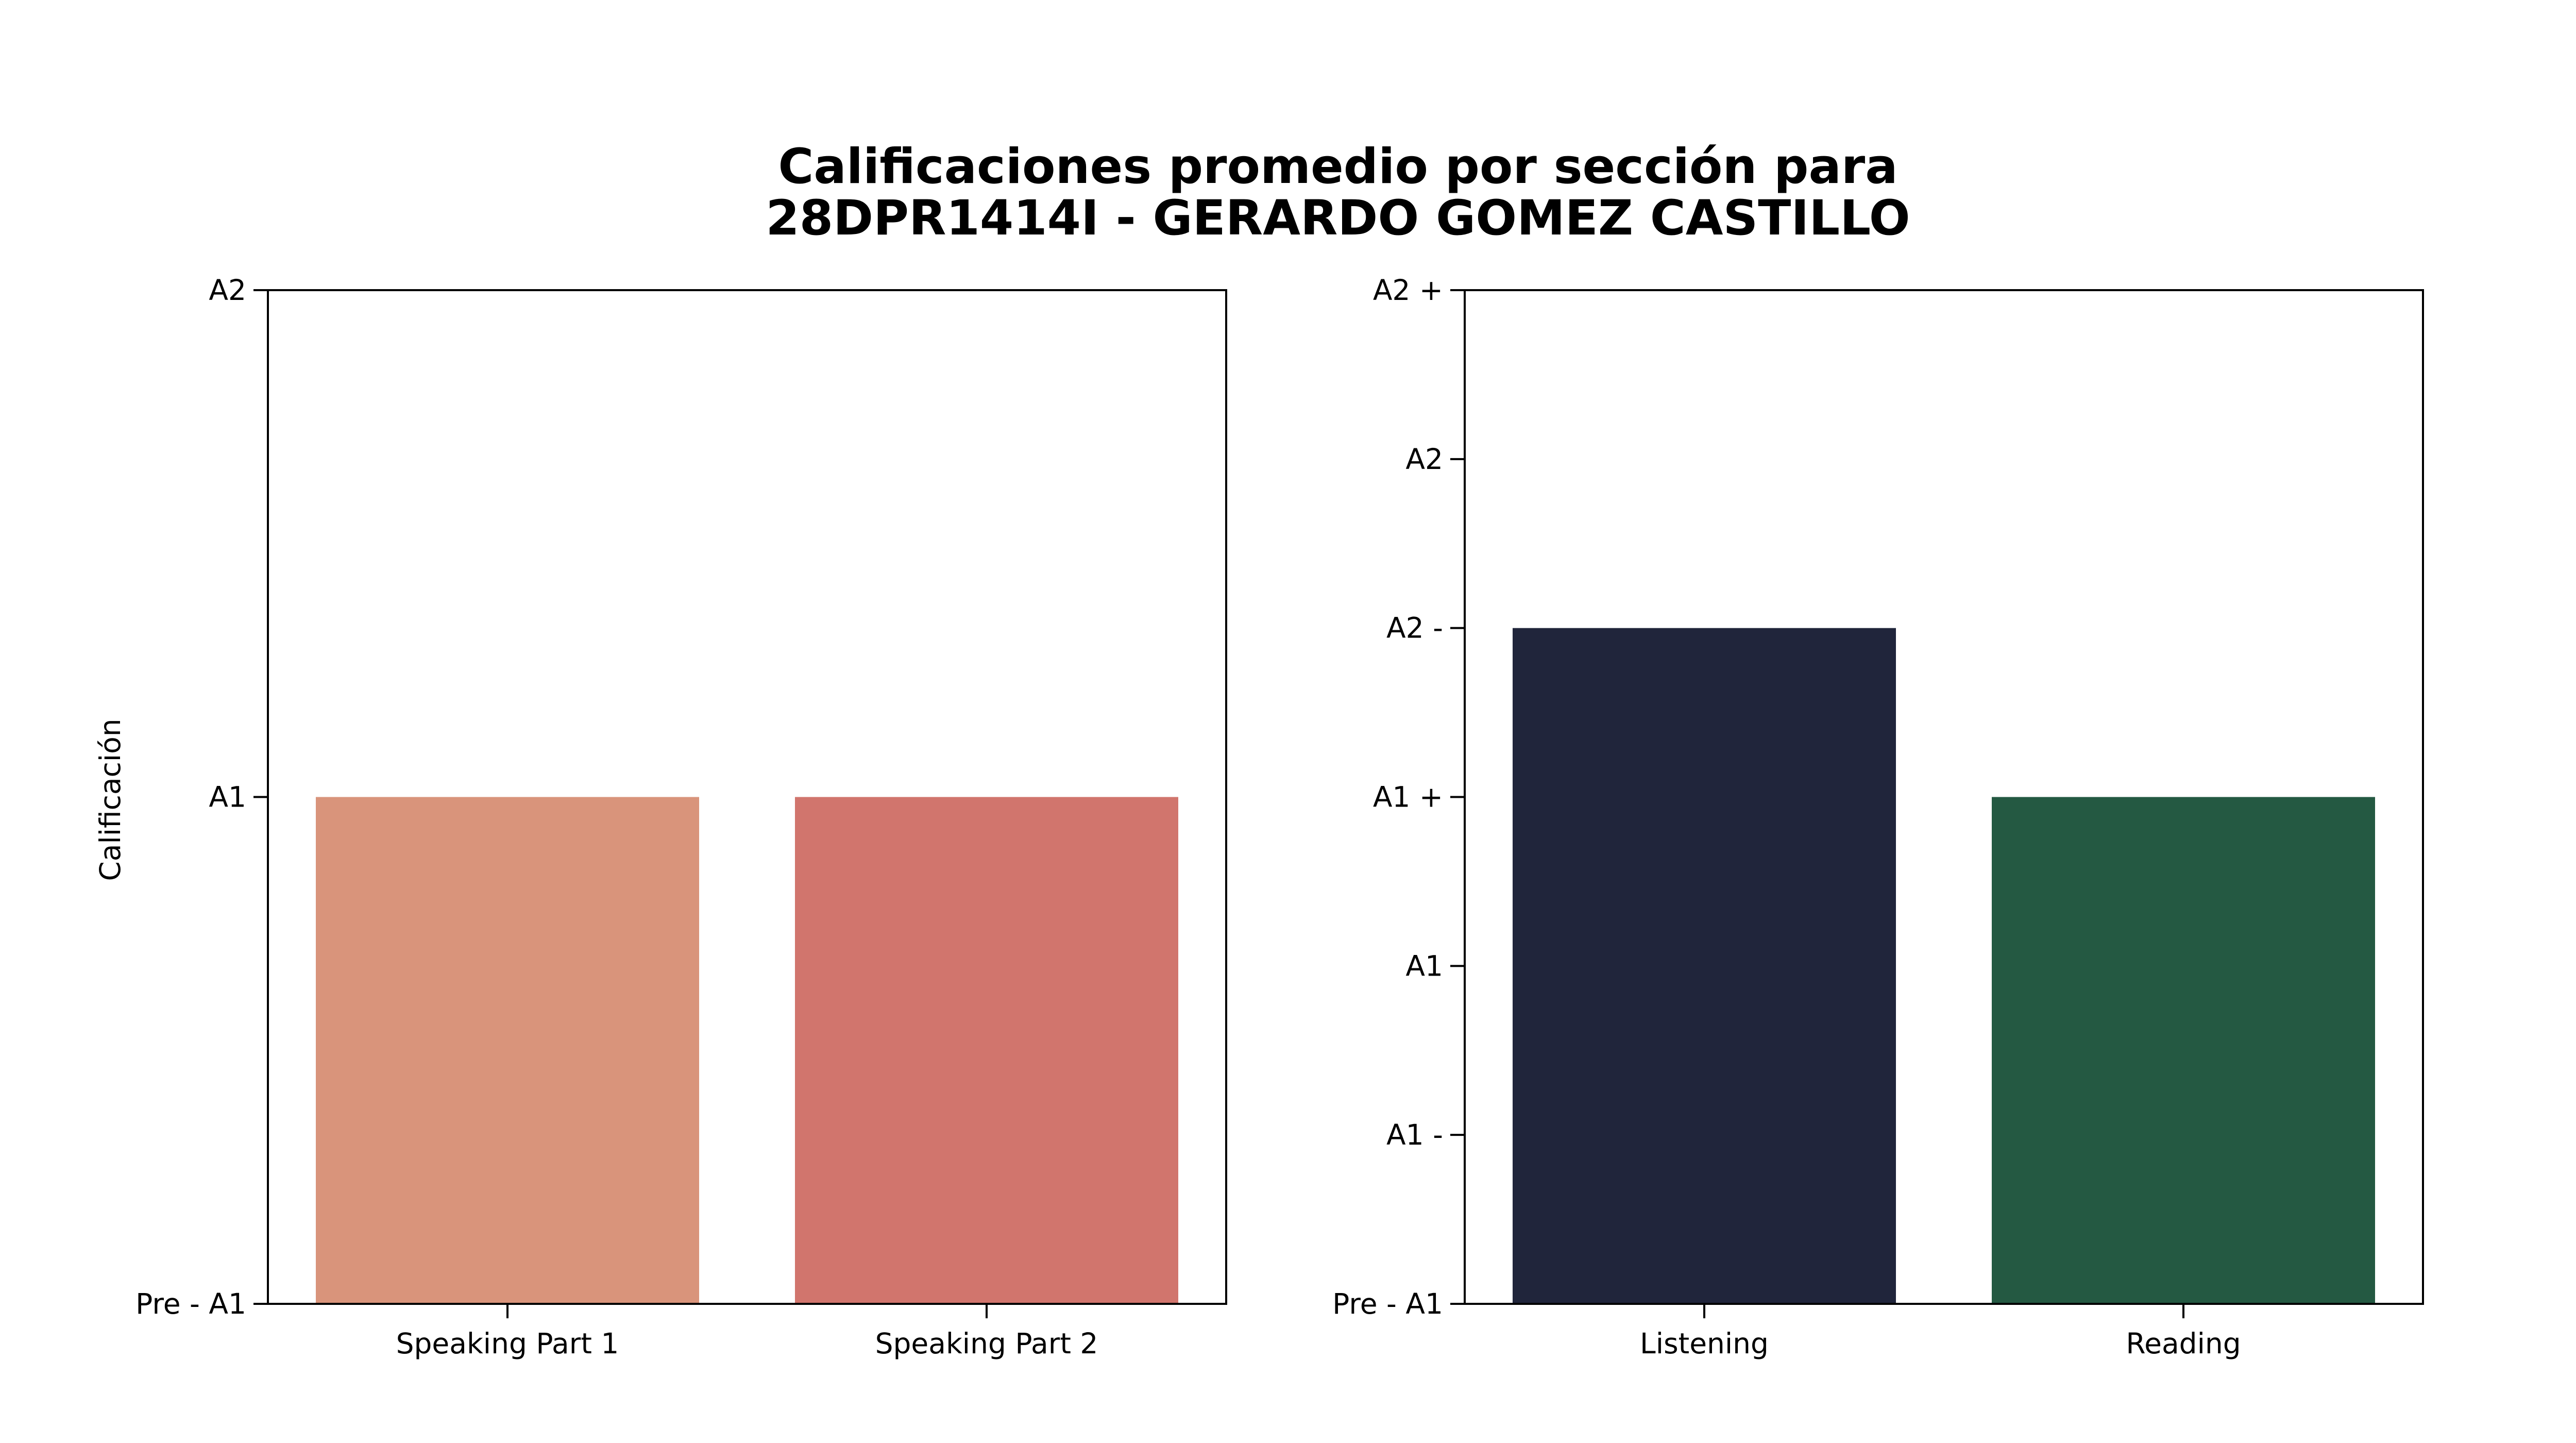  Describe the element at coordinates (1704, 966) in the screenshot. I see `bar-listening` at that location.